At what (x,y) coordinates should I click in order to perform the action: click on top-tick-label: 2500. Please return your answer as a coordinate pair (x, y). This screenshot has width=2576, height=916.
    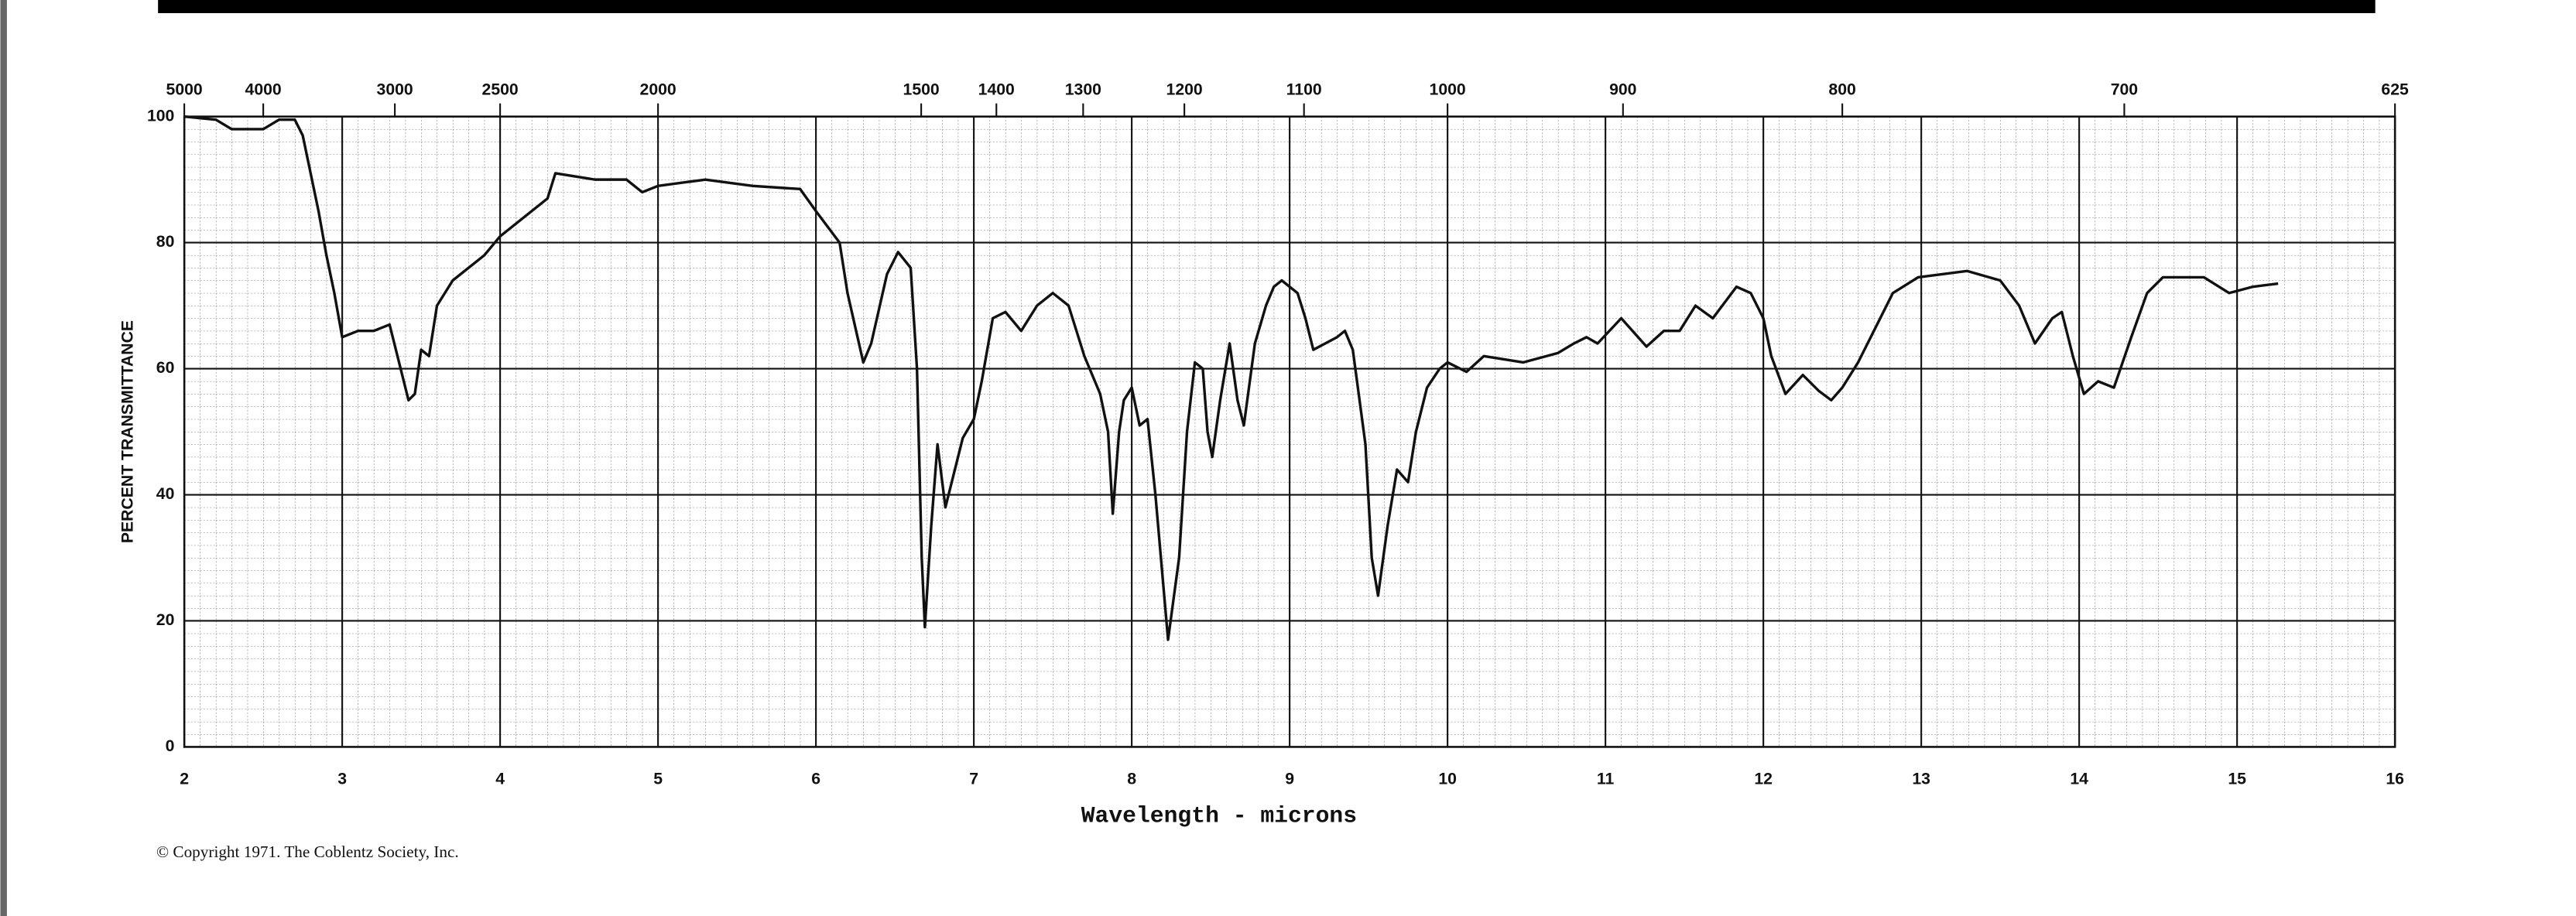
    Looking at the image, I should click on (500, 89).